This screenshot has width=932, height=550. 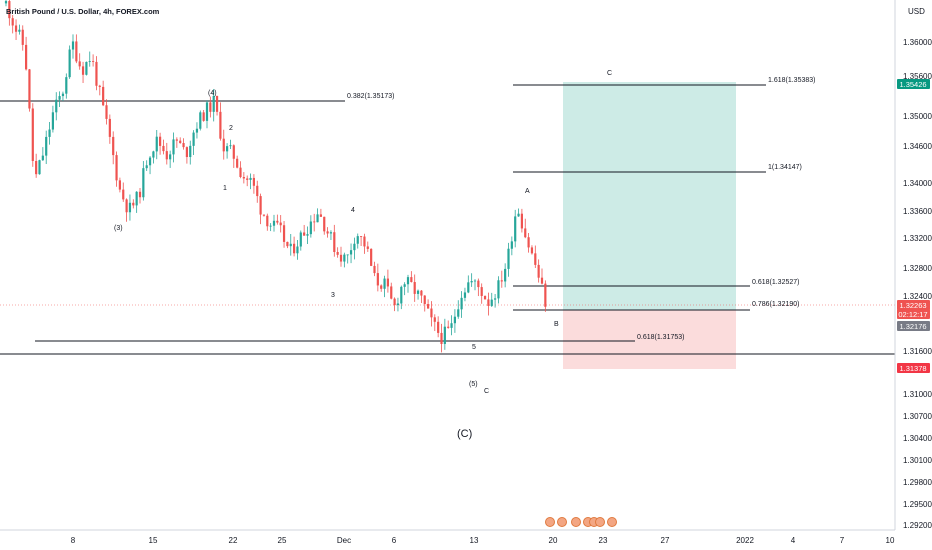 What do you see at coordinates (483, 540) in the screenshot?
I see `x-axis-ticks: 8 15 22 25 Dec 6 13 20 23 27 2022 4 7 10` at bounding box center [483, 540].